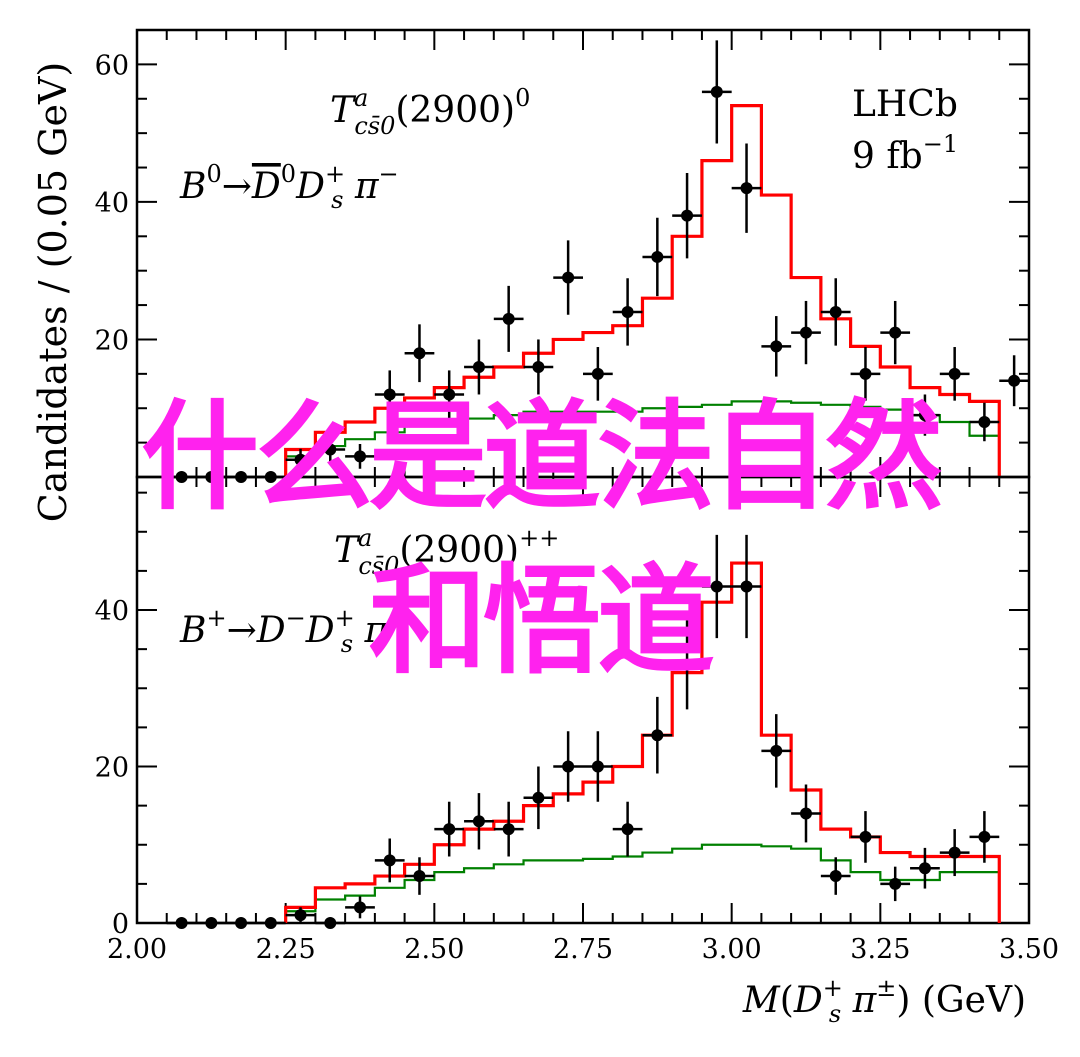 The width and height of the screenshot is (1080, 1057). Describe the element at coordinates (446, 552) in the screenshot. I see `bottom-state-label: Ta cs̄0(2900)++` at that location.